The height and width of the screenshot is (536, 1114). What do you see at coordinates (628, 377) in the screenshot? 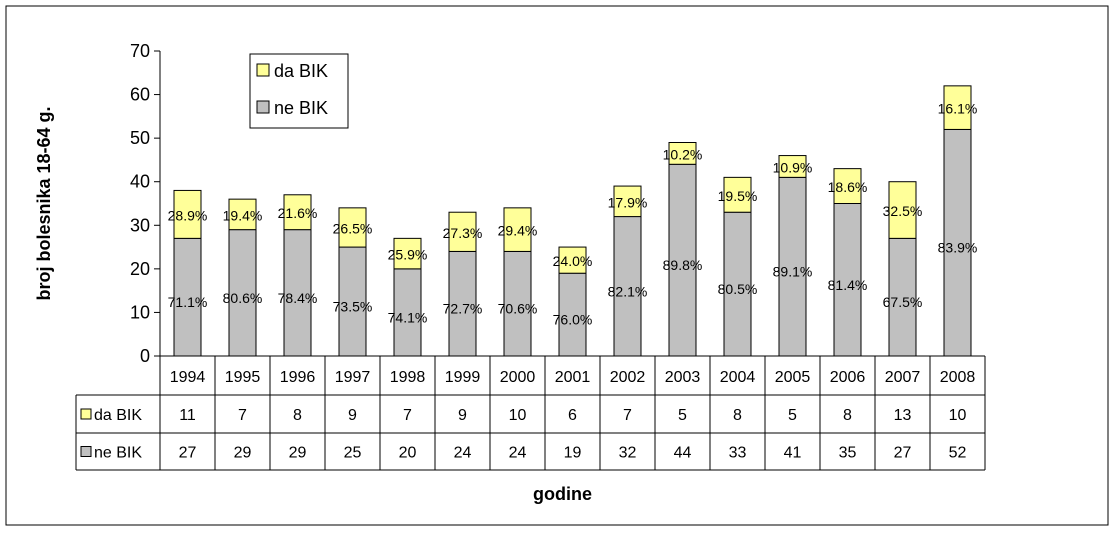
I see `category-label: 2002` at bounding box center [628, 377].